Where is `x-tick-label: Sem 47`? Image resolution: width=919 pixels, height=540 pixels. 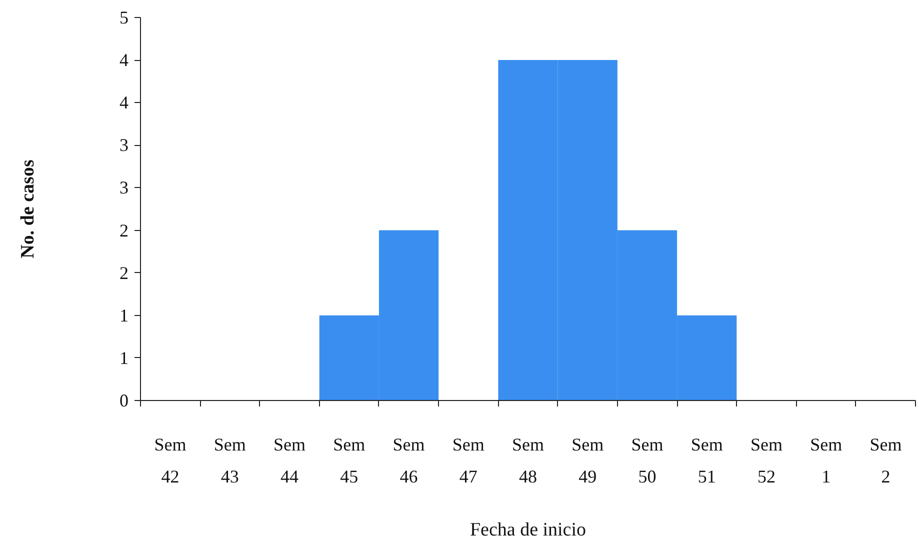
x-tick-label: Sem 47 is located at coordinates (468, 460).